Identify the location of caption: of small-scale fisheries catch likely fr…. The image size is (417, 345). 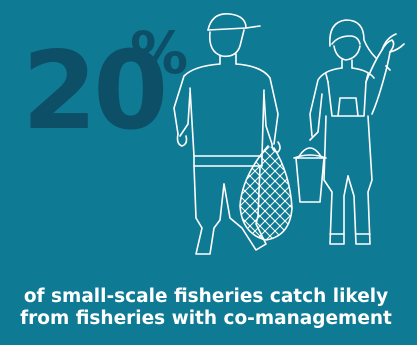
(208, 308).